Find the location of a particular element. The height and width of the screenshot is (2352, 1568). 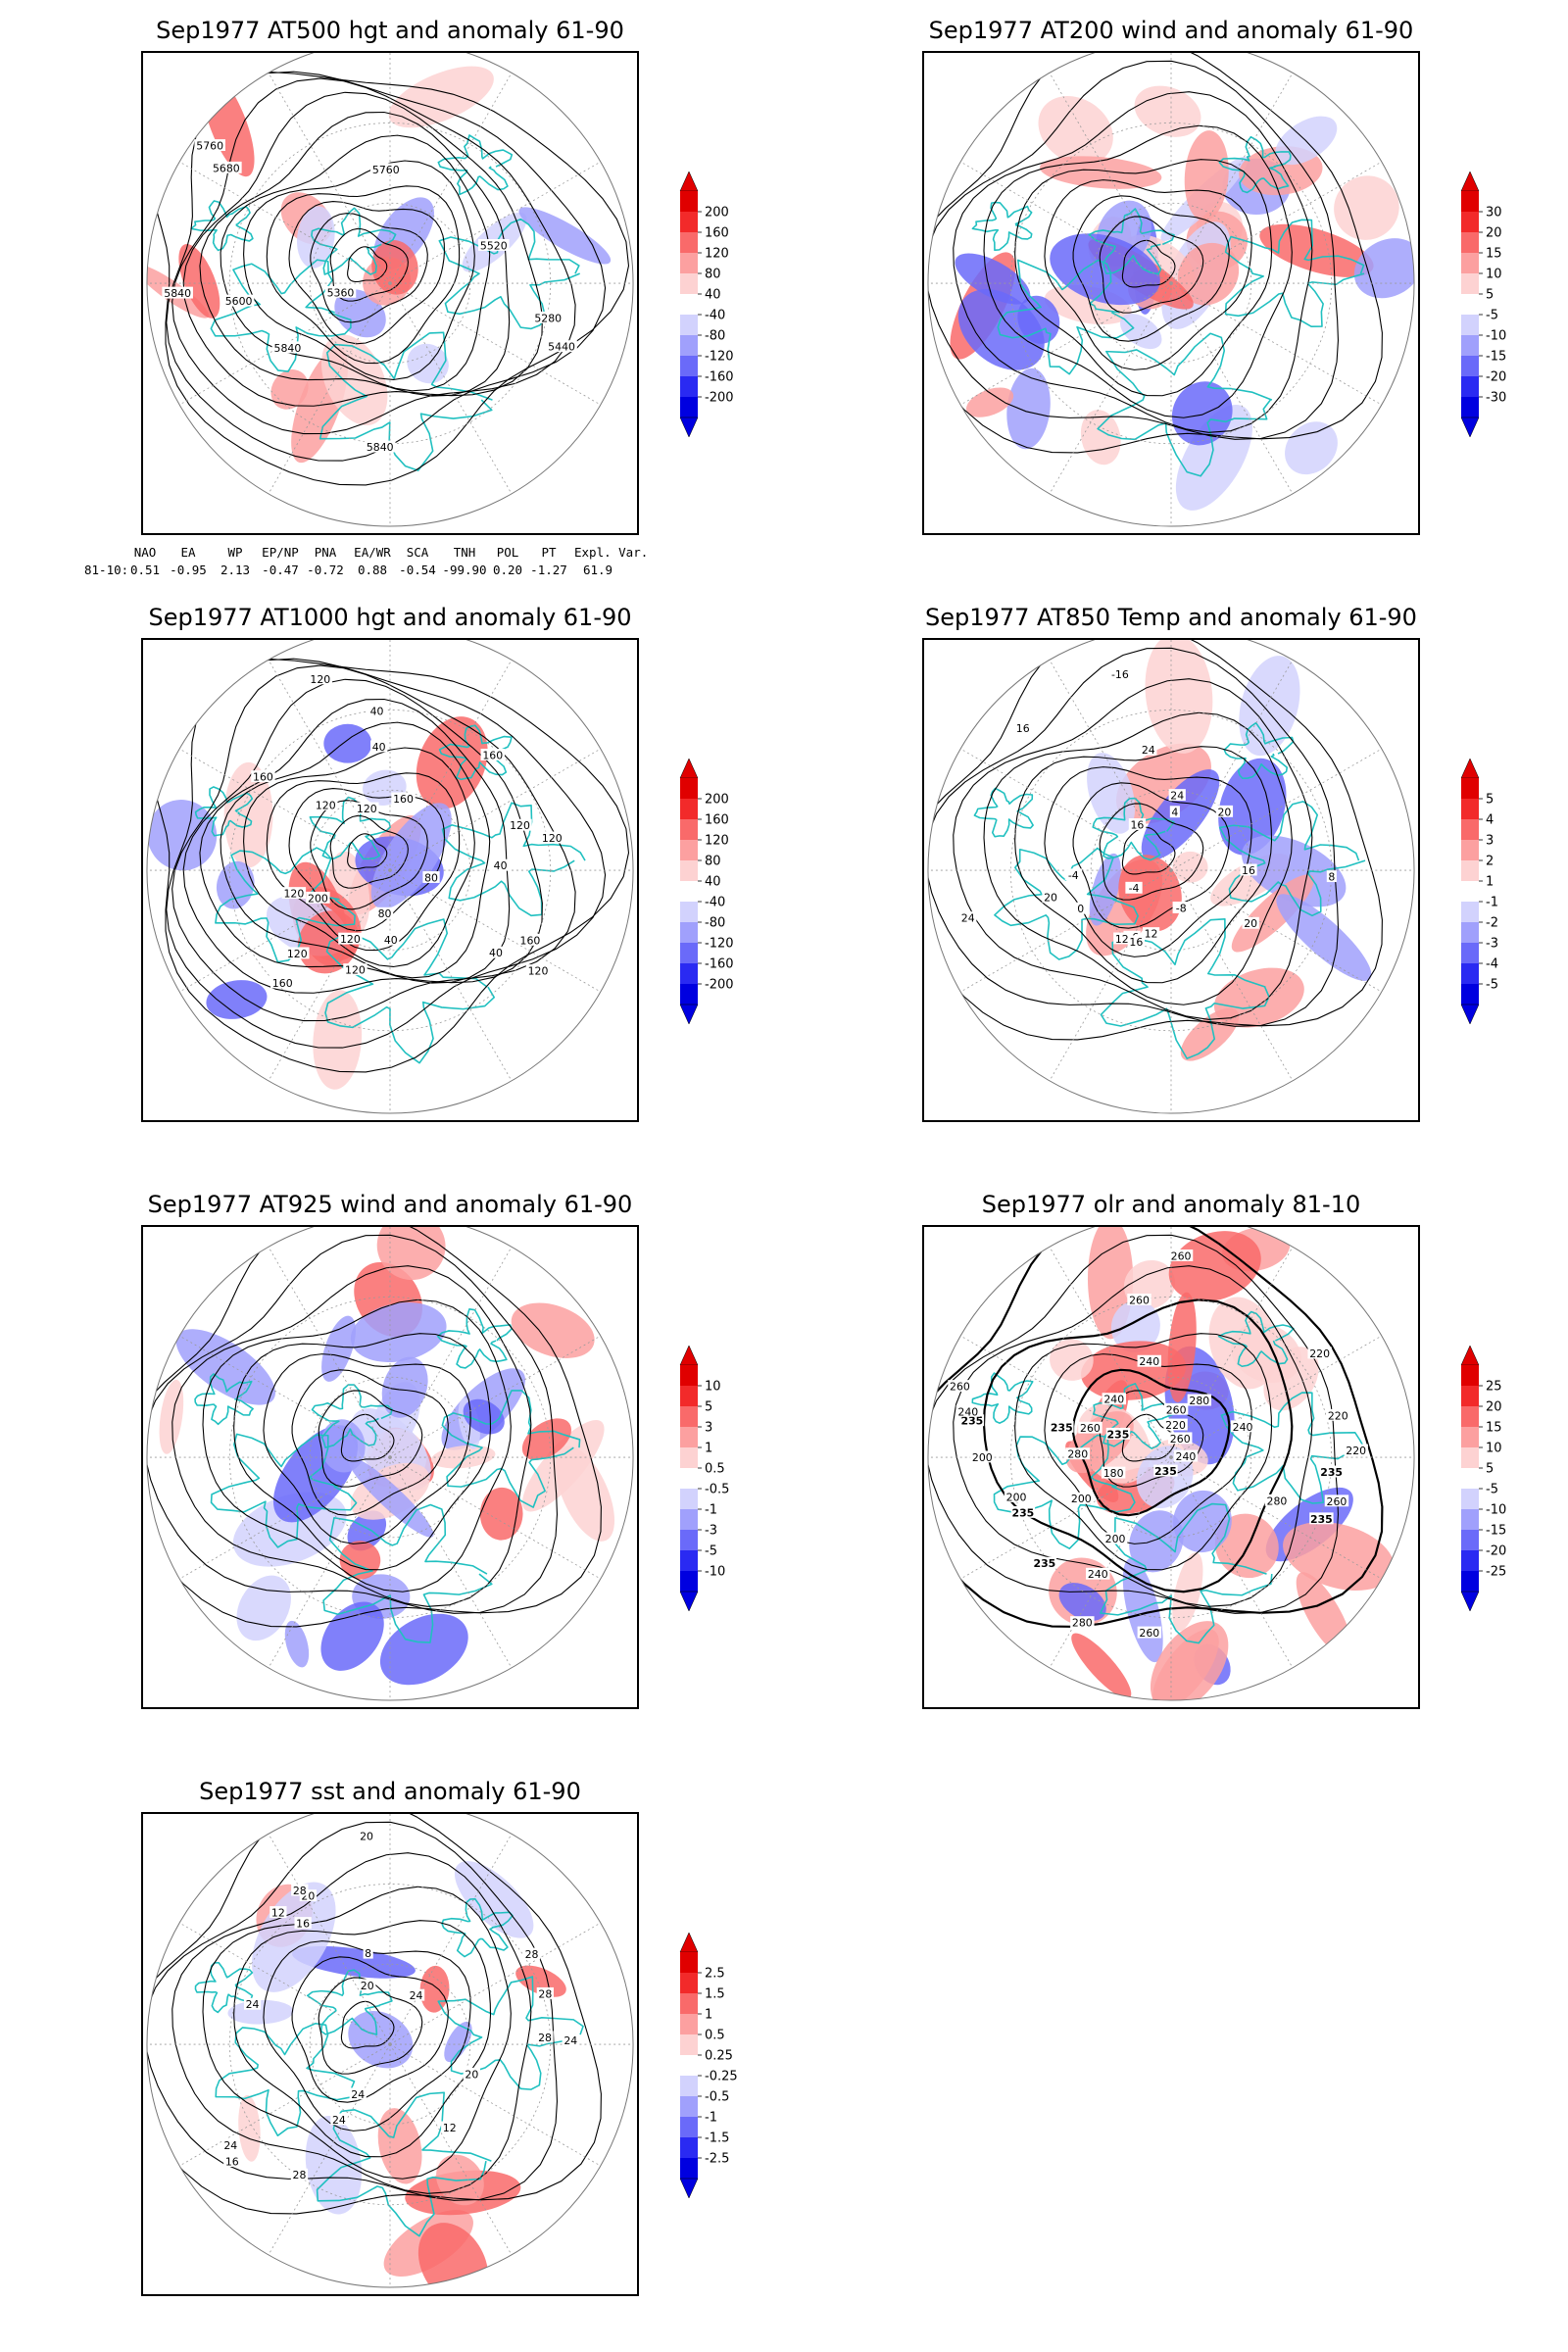

index-value: -1.27 is located at coordinates (548, 570).